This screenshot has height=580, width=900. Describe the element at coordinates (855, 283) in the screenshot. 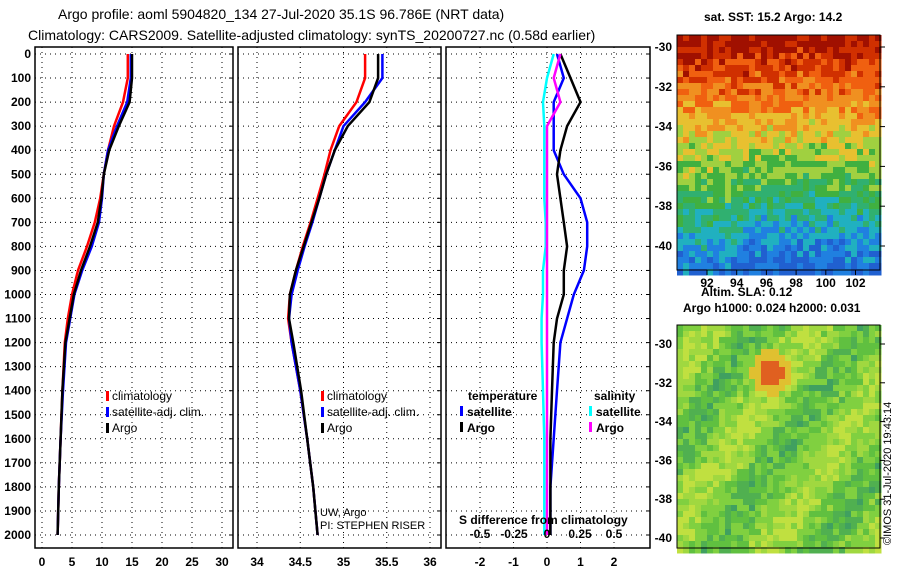

I see `sst-lon-label: 102` at that location.